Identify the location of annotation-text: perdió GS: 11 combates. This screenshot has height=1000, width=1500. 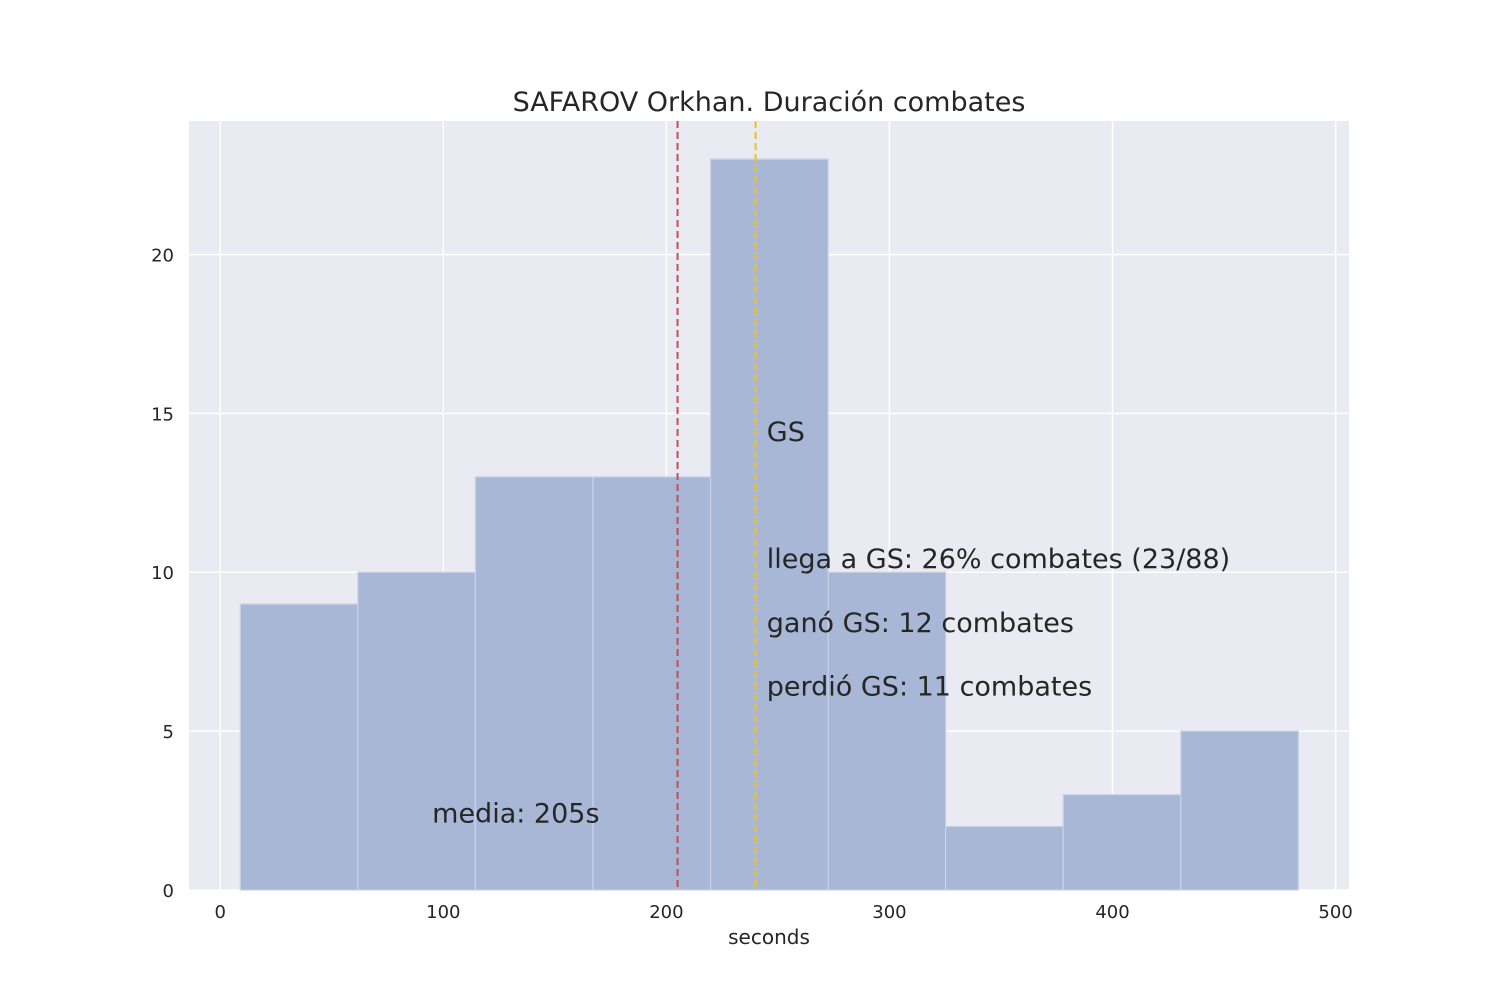
(929, 686).